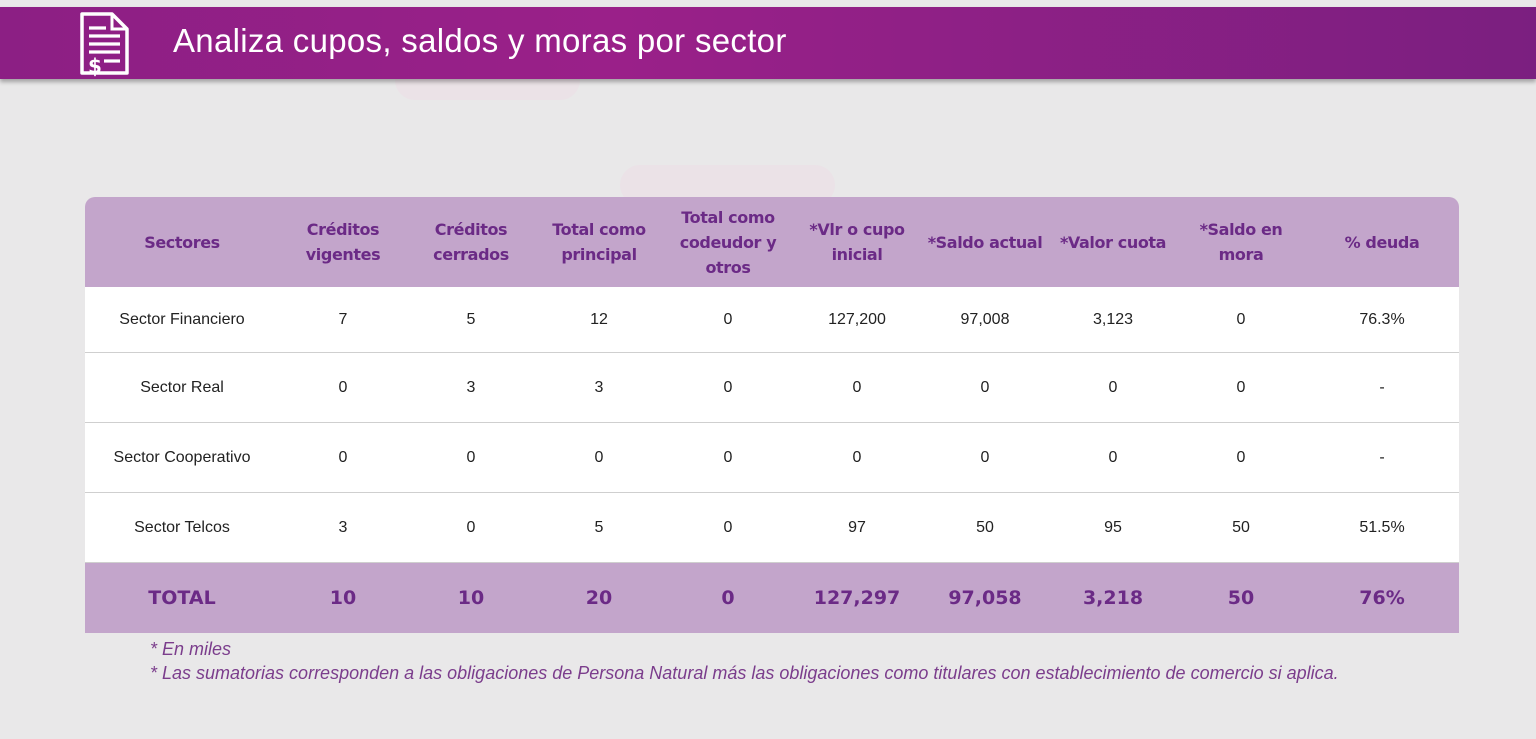 The width and height of the screenshot is (1536, 739). What do you see at coordinates (857, 320) in the screenshot?
I see `table-cell: 127,200` at bounding box center [857, 320].